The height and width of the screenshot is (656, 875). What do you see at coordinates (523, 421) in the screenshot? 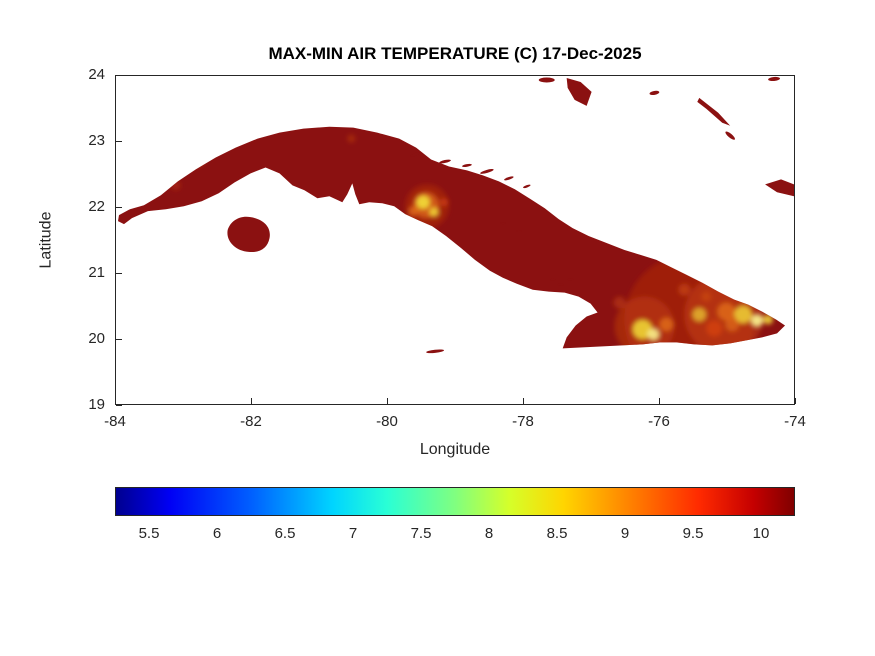
I see `x-tick-label: -78` at bounding box center [523, 421].